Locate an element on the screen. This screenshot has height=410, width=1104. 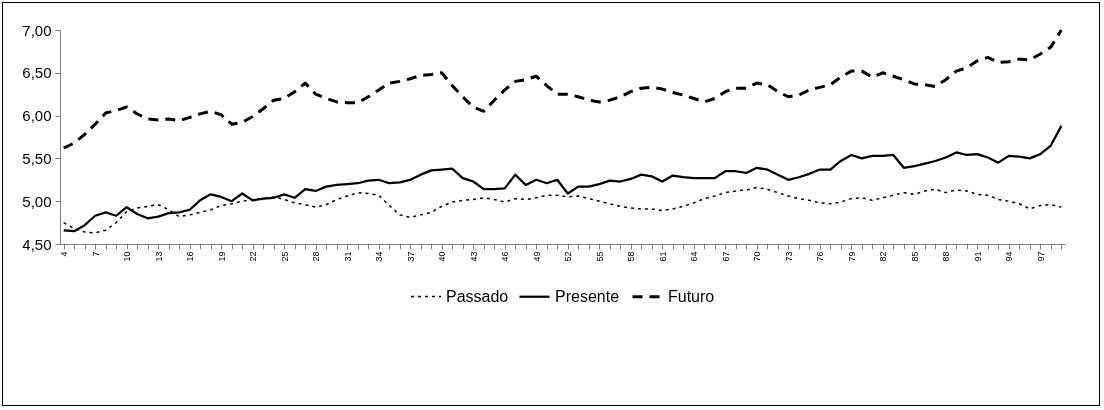
x-tick-label: 22 is located at coordinates (253, 256).